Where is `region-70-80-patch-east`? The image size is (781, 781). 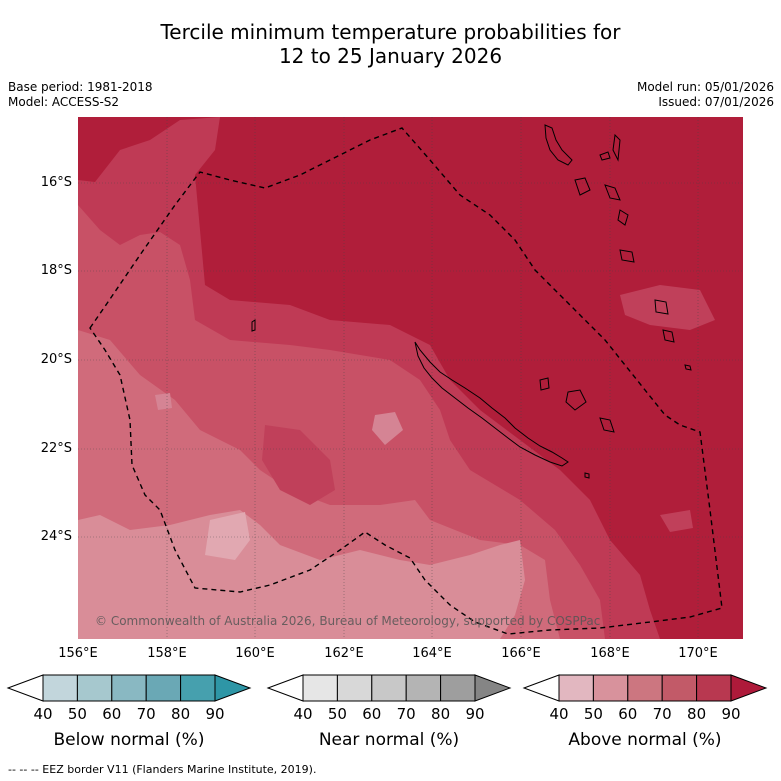
region-70-80-patch-east is located at coordinates (667, 307).